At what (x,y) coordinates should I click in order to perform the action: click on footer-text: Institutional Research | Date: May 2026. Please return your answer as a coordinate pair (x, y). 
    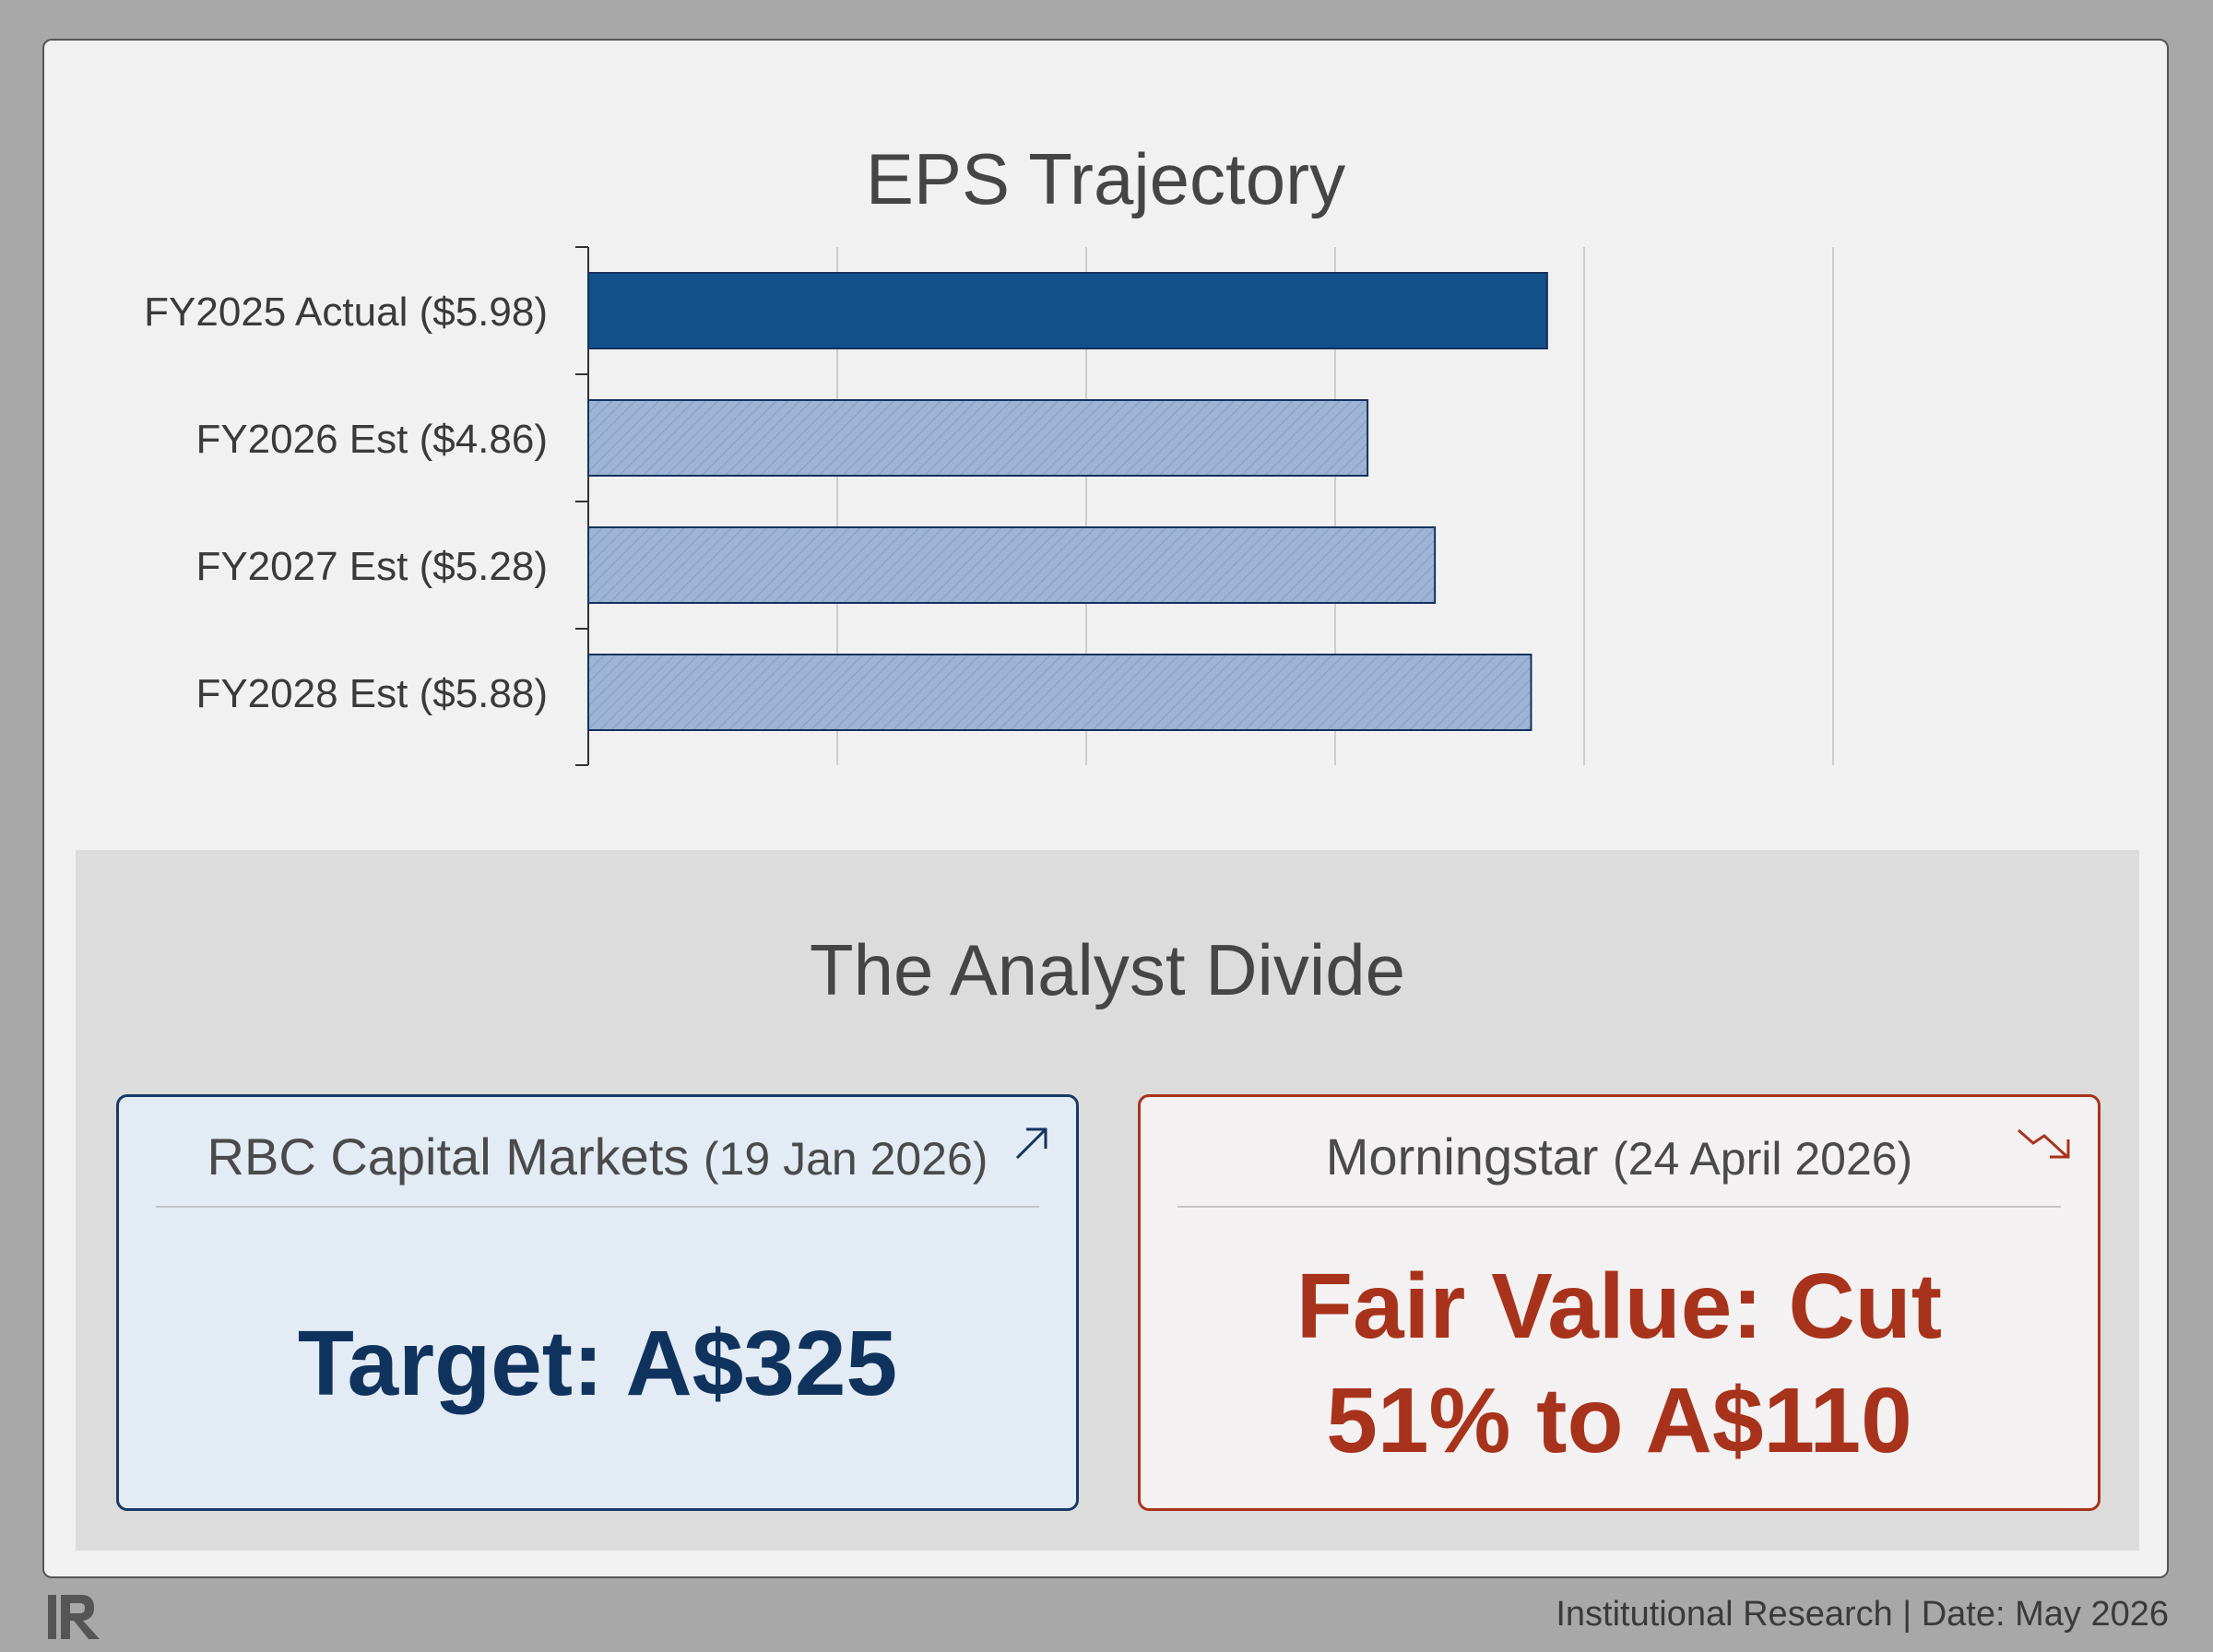
    Looking at the image, I should click on (1862, 1614).